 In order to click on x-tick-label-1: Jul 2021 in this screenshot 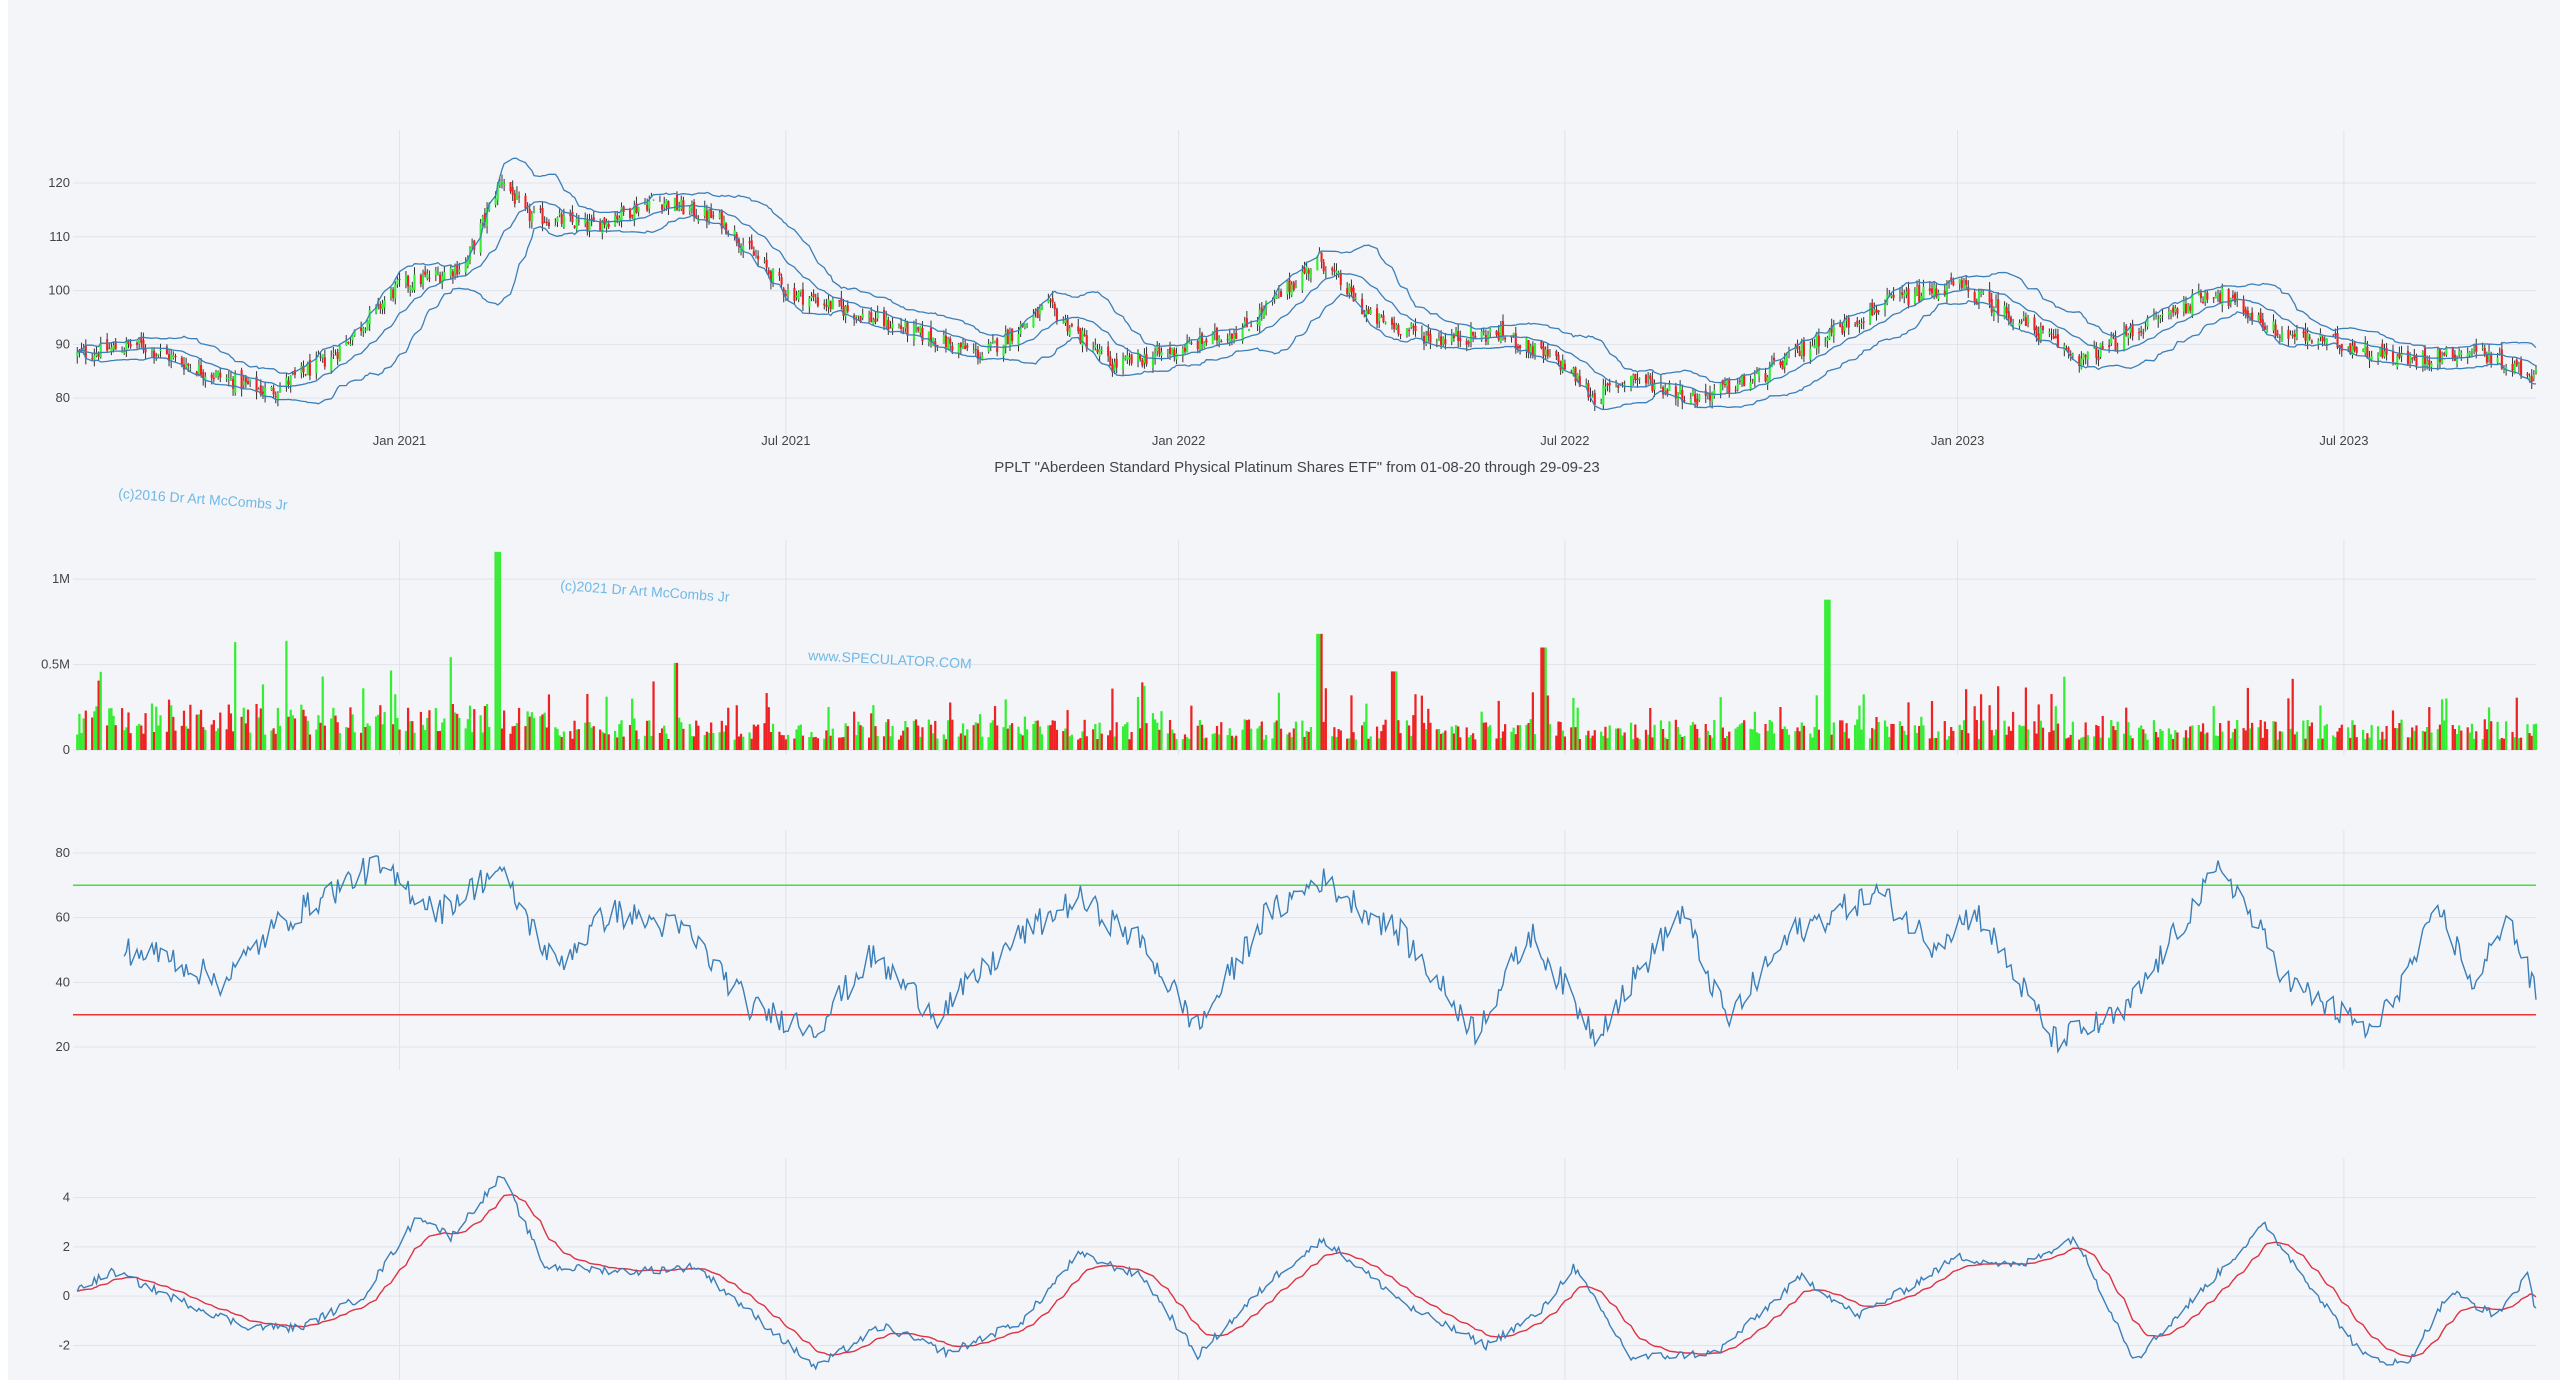, I will do `click(785, 440)`.